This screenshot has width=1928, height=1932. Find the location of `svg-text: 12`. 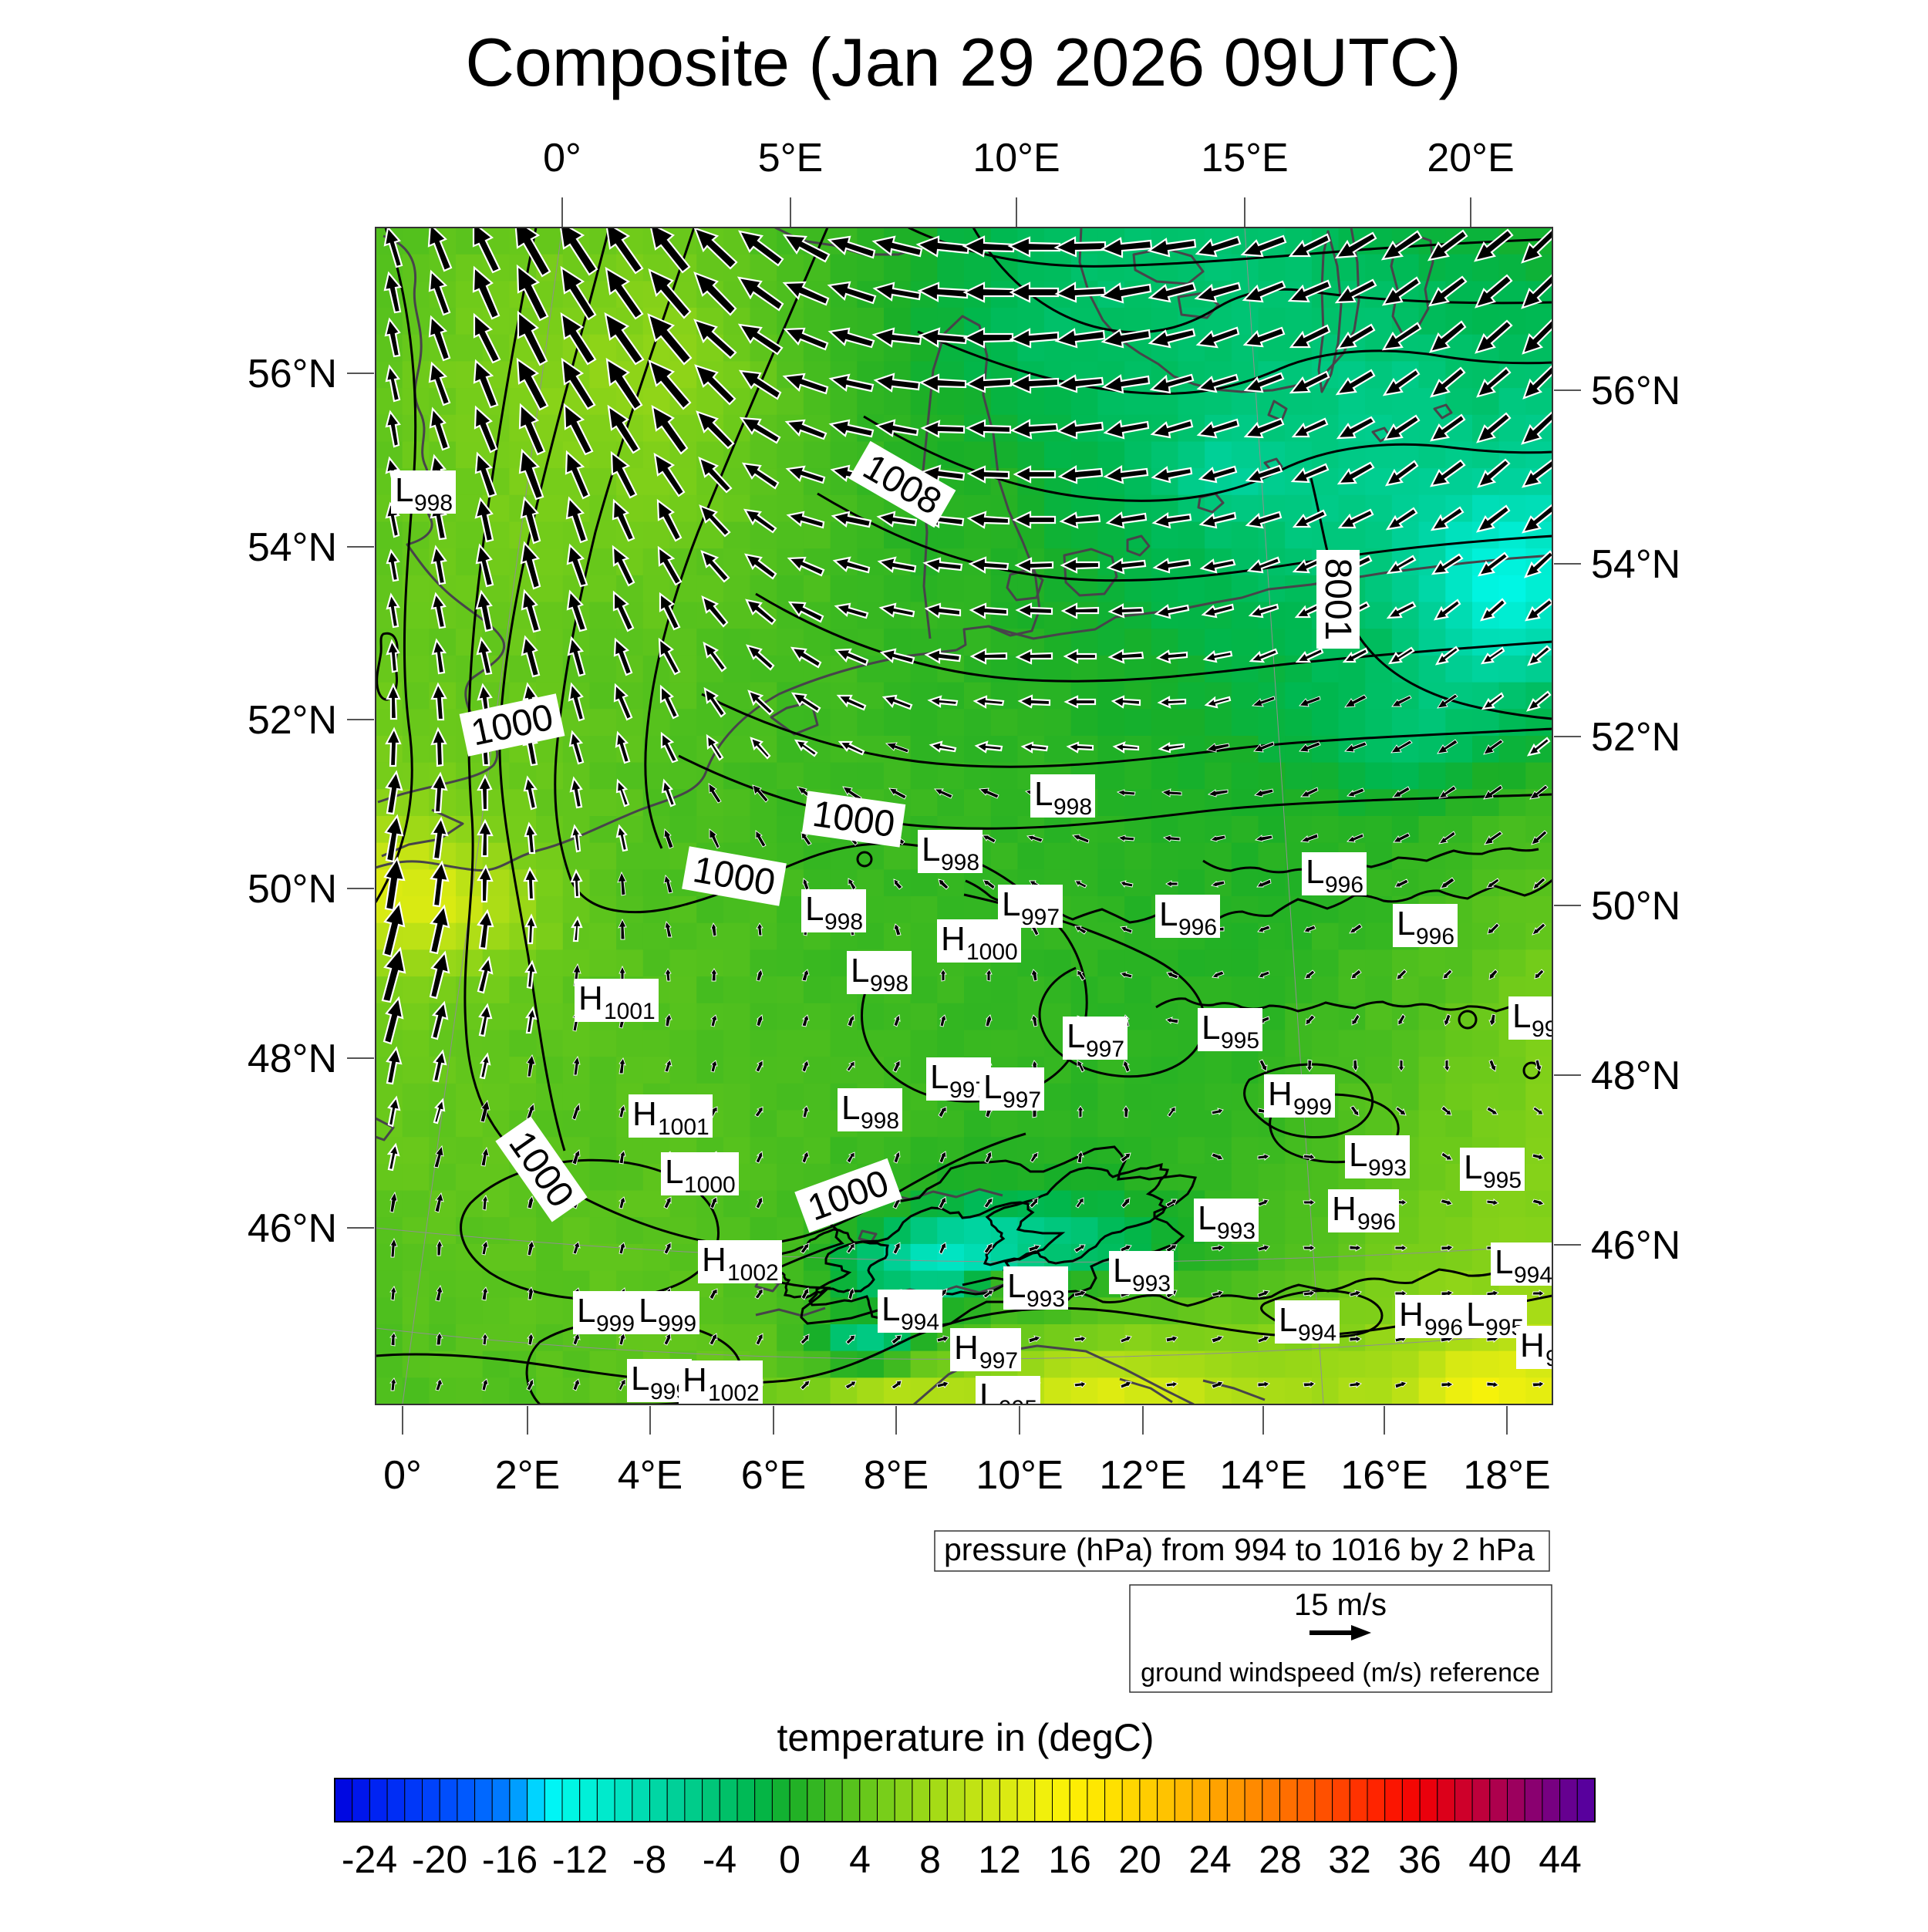

svg-text: 12 is located at coordinates (999, 1859).